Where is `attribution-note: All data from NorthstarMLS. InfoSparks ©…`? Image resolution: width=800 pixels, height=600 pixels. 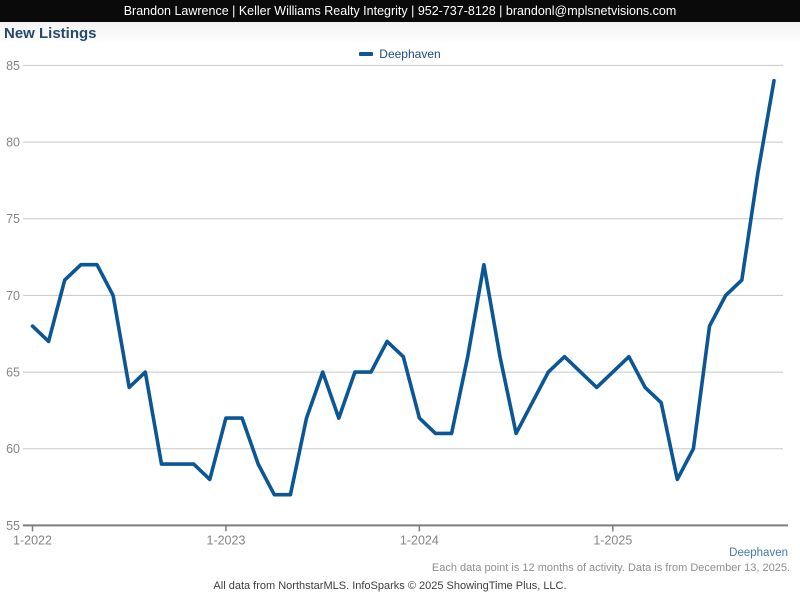
attribution-note: All data from NorthstarMLS. InfoSparks ©… is located at coordinates (390, 586).